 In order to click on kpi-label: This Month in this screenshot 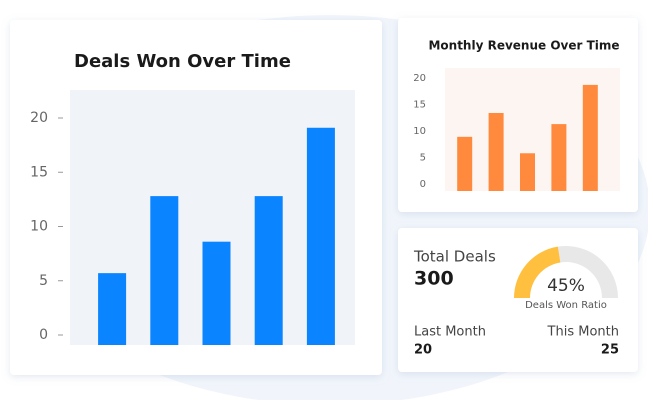, I will do `click(583, 332)`.